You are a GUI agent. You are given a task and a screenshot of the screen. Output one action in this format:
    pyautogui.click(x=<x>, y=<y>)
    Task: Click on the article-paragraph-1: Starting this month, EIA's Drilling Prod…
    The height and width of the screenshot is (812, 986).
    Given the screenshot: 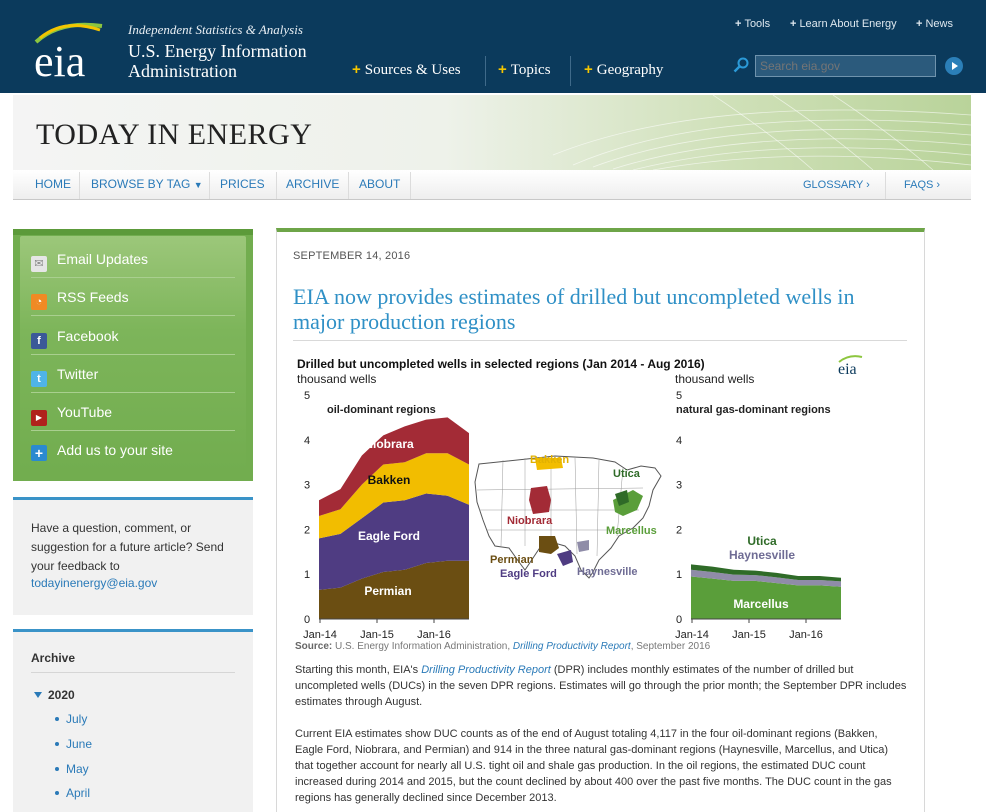 What is the action you would take?
    pyautogui.click(x=601, y=686)
    